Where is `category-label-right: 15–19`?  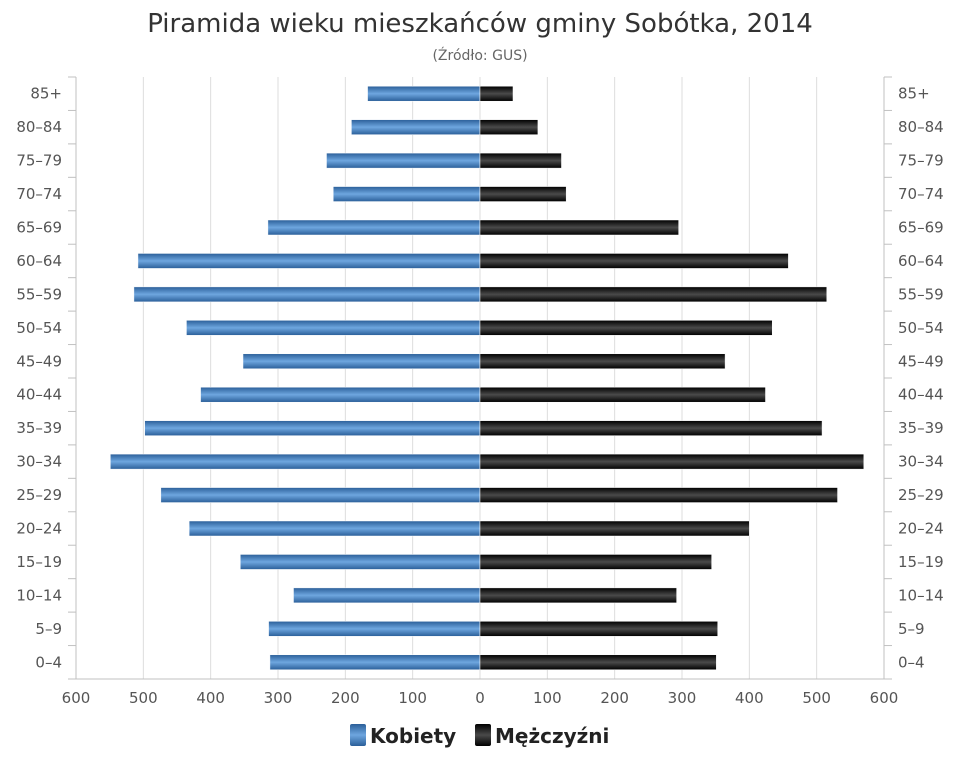 category-label-right: 15–19 is located at coordinates (921, 562).